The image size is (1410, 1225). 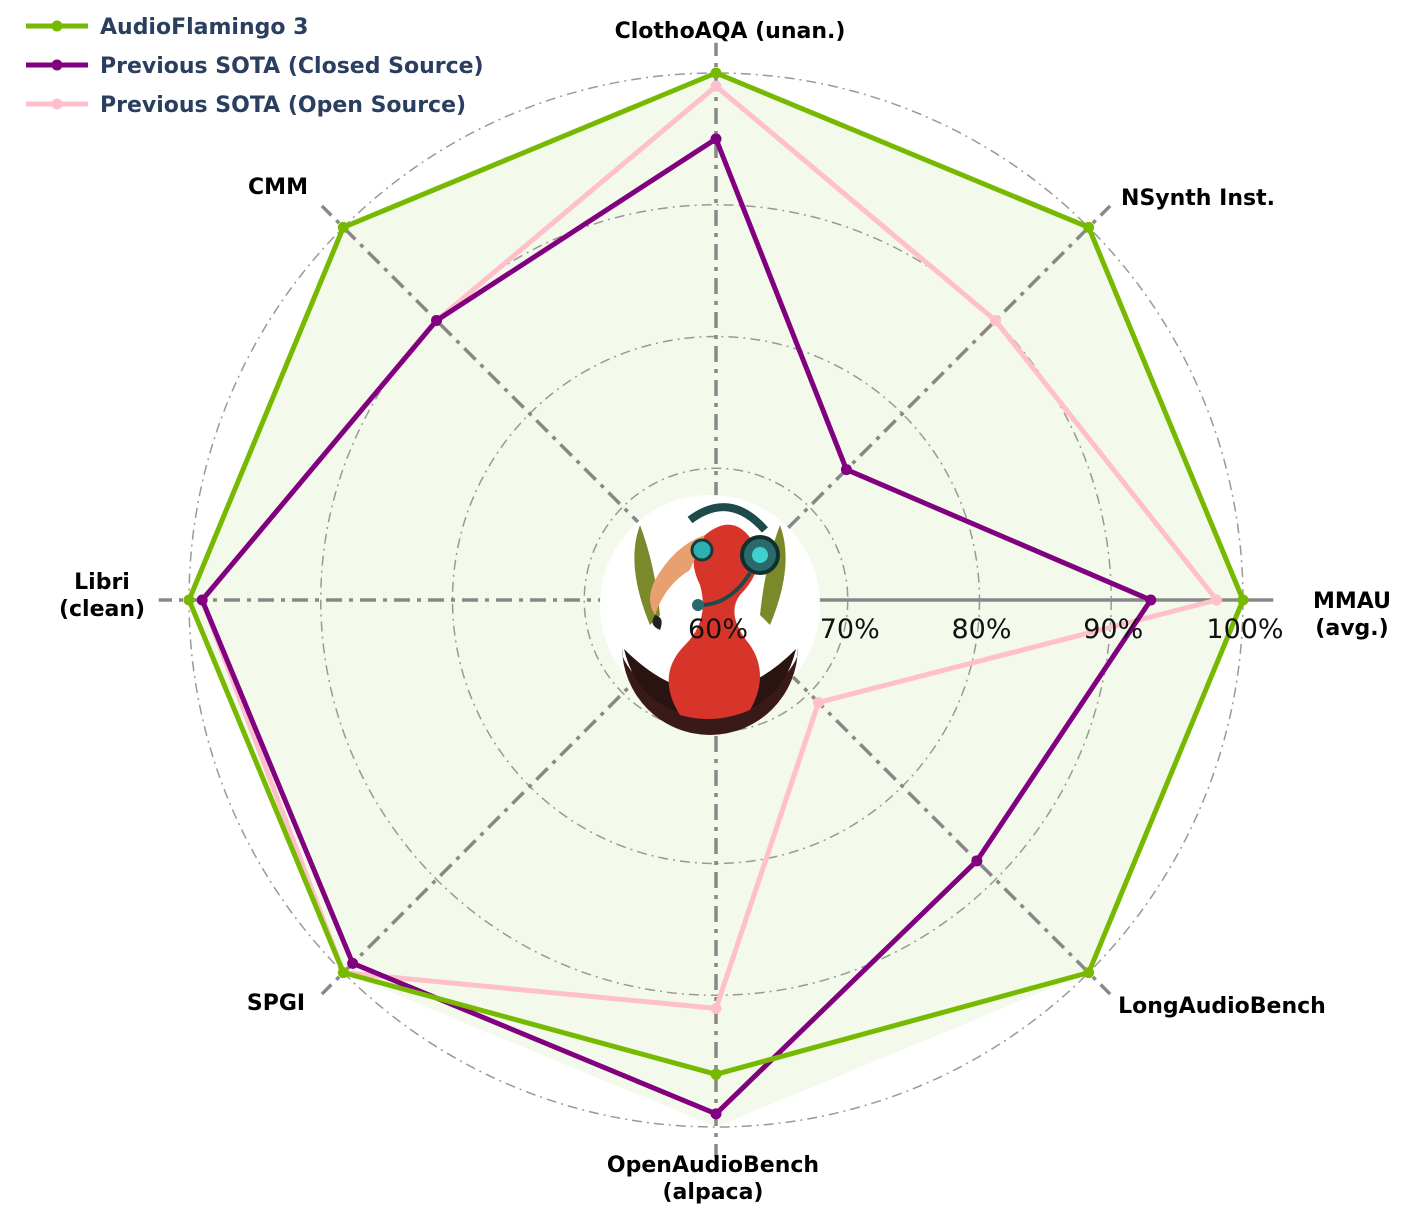 What do you see at coordinates (713, 1179) in the screenshot?
I see `axis-label: OpenAudioBench (alpaca)` at bounding box center [713, 1179].